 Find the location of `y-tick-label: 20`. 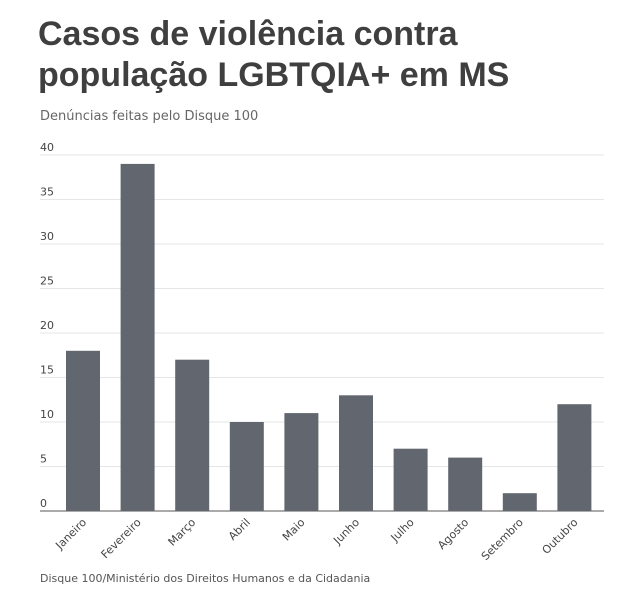

y-tick-label: 20 is located at coordinates (47, 325).